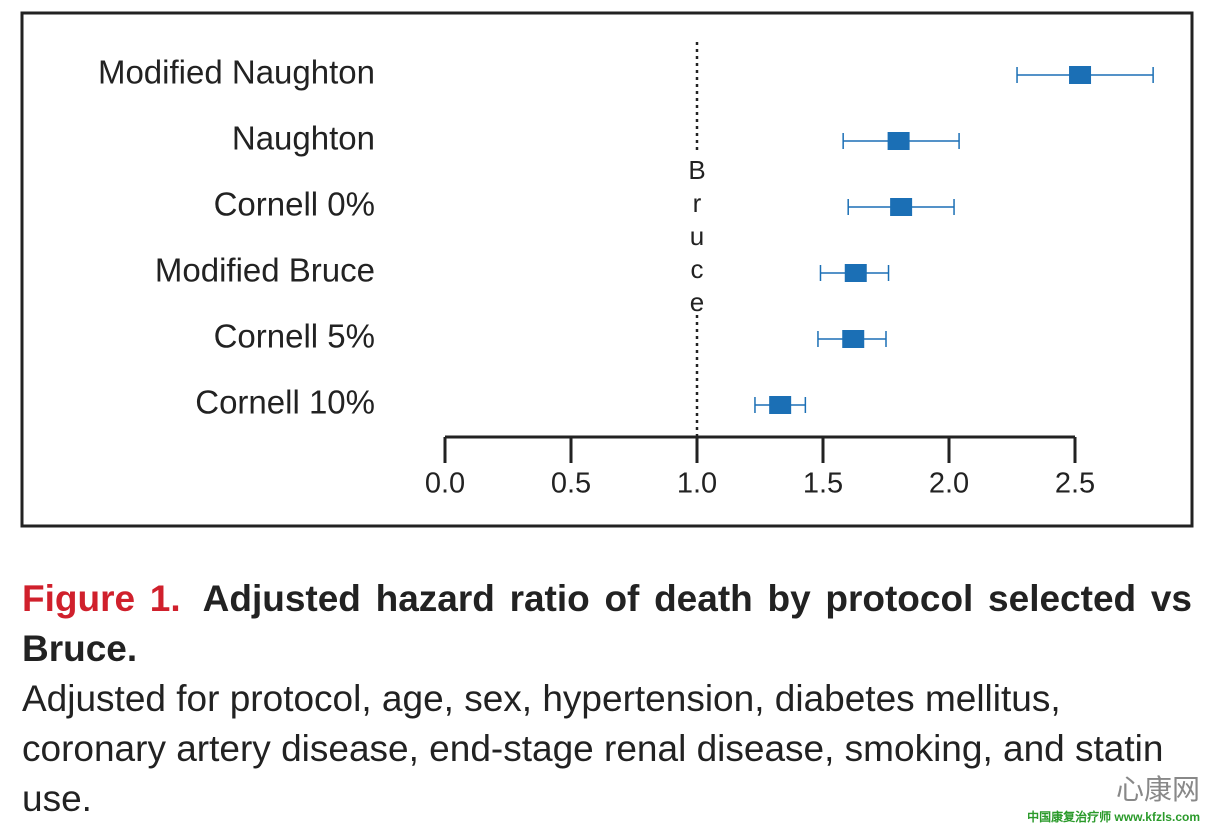  What do you see at coordinates (303, 138) in the screenshot?
I see `row-label: Naughton` at bounding box center [303, 138].